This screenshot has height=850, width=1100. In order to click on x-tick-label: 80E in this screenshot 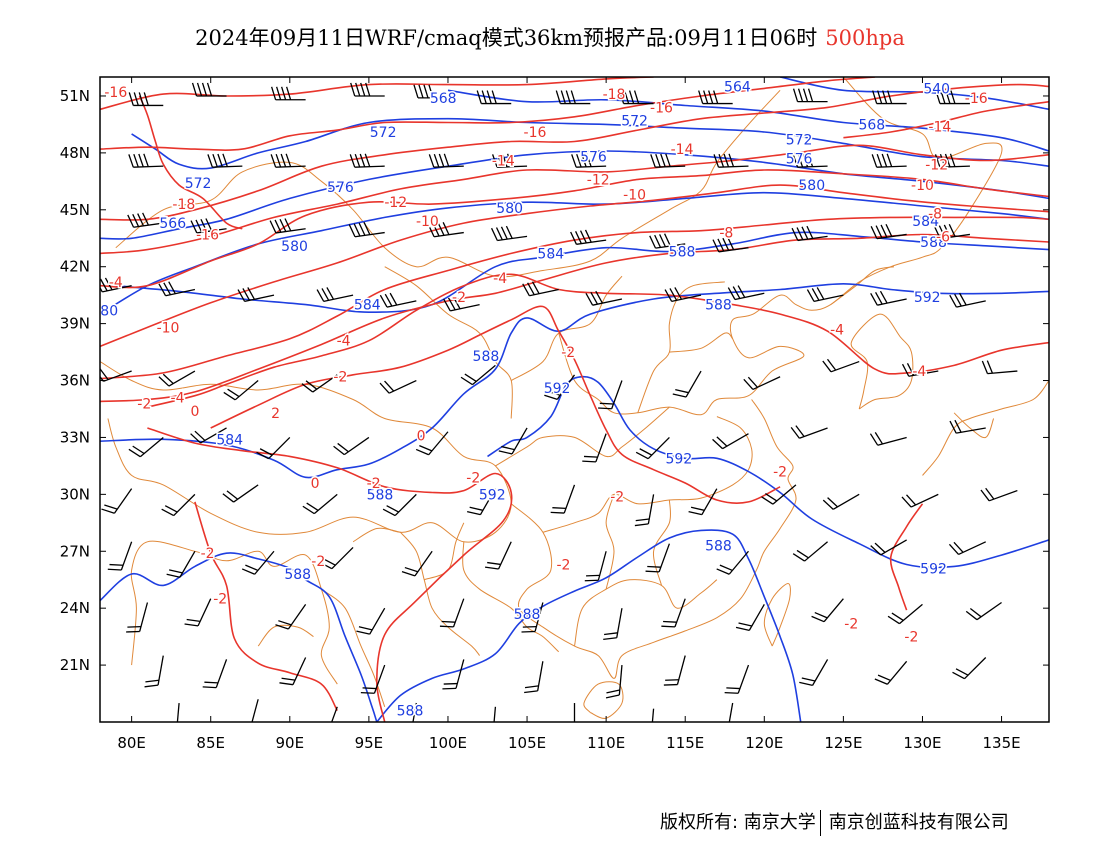, I will do `click(131, 743)`.